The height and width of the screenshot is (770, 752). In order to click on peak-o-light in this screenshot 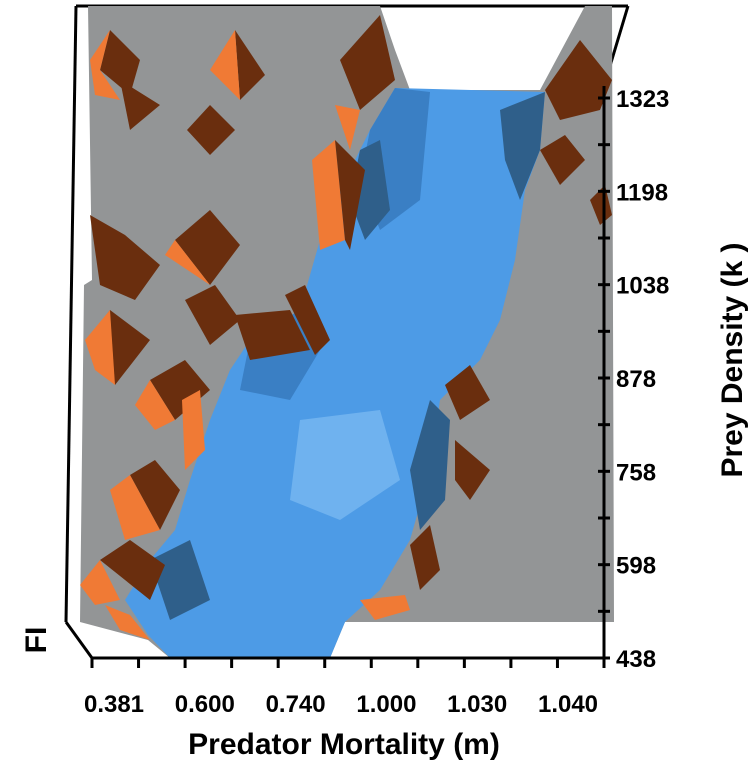, I will do `click(155, 405)`.